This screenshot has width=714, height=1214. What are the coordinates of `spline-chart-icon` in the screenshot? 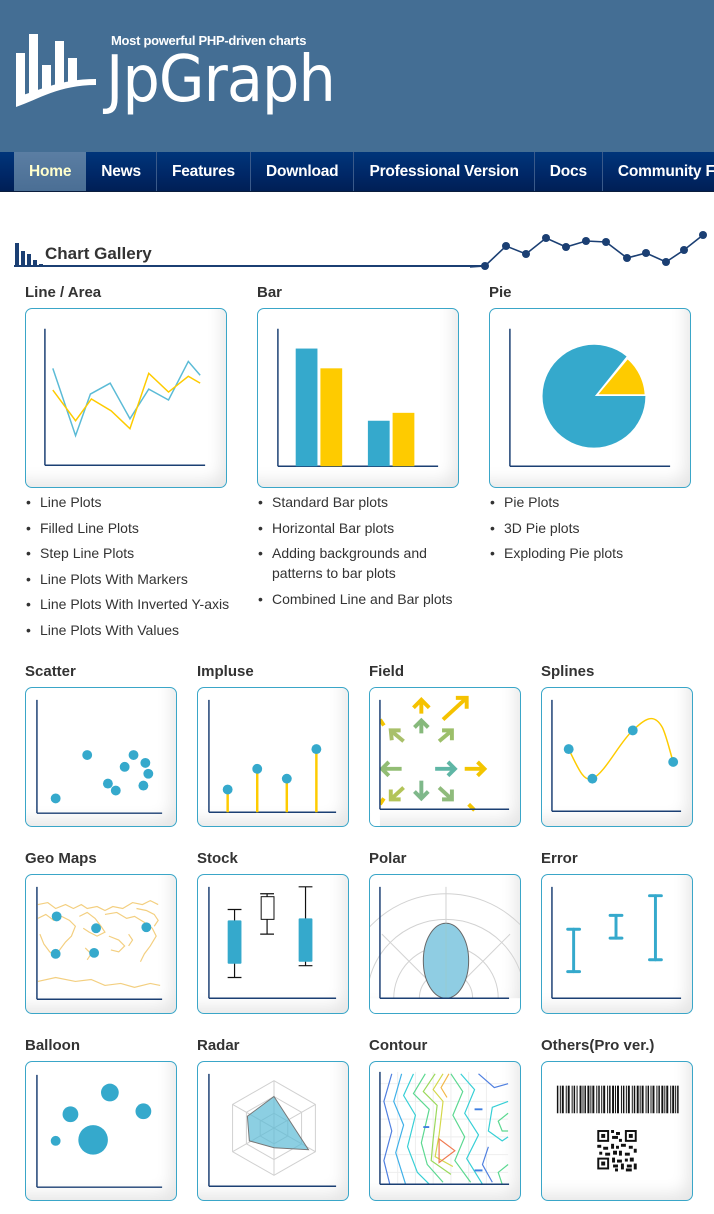 It's located at (616, 755).